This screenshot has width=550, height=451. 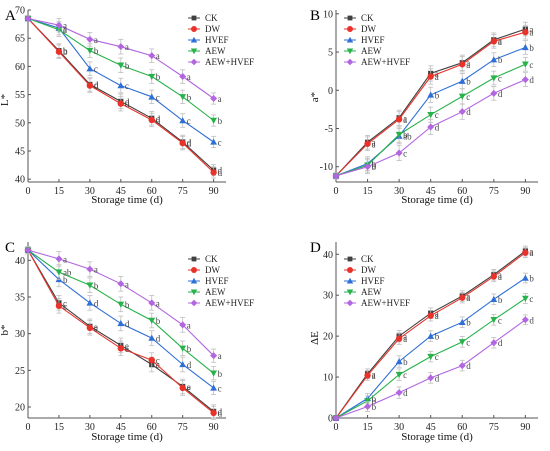 I want to click on y-tick-label: 10, so click(x=328, y=378).